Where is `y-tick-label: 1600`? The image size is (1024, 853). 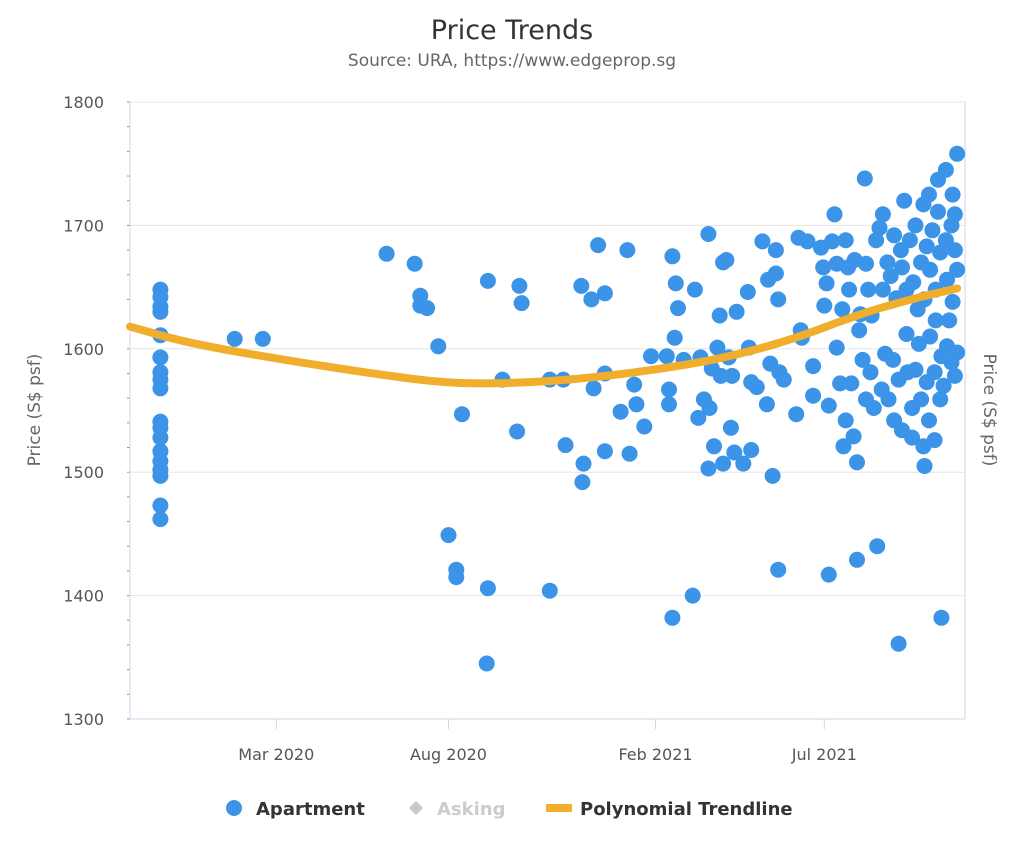 y-tick-label: 1600 is located at coordinates (83, 349).